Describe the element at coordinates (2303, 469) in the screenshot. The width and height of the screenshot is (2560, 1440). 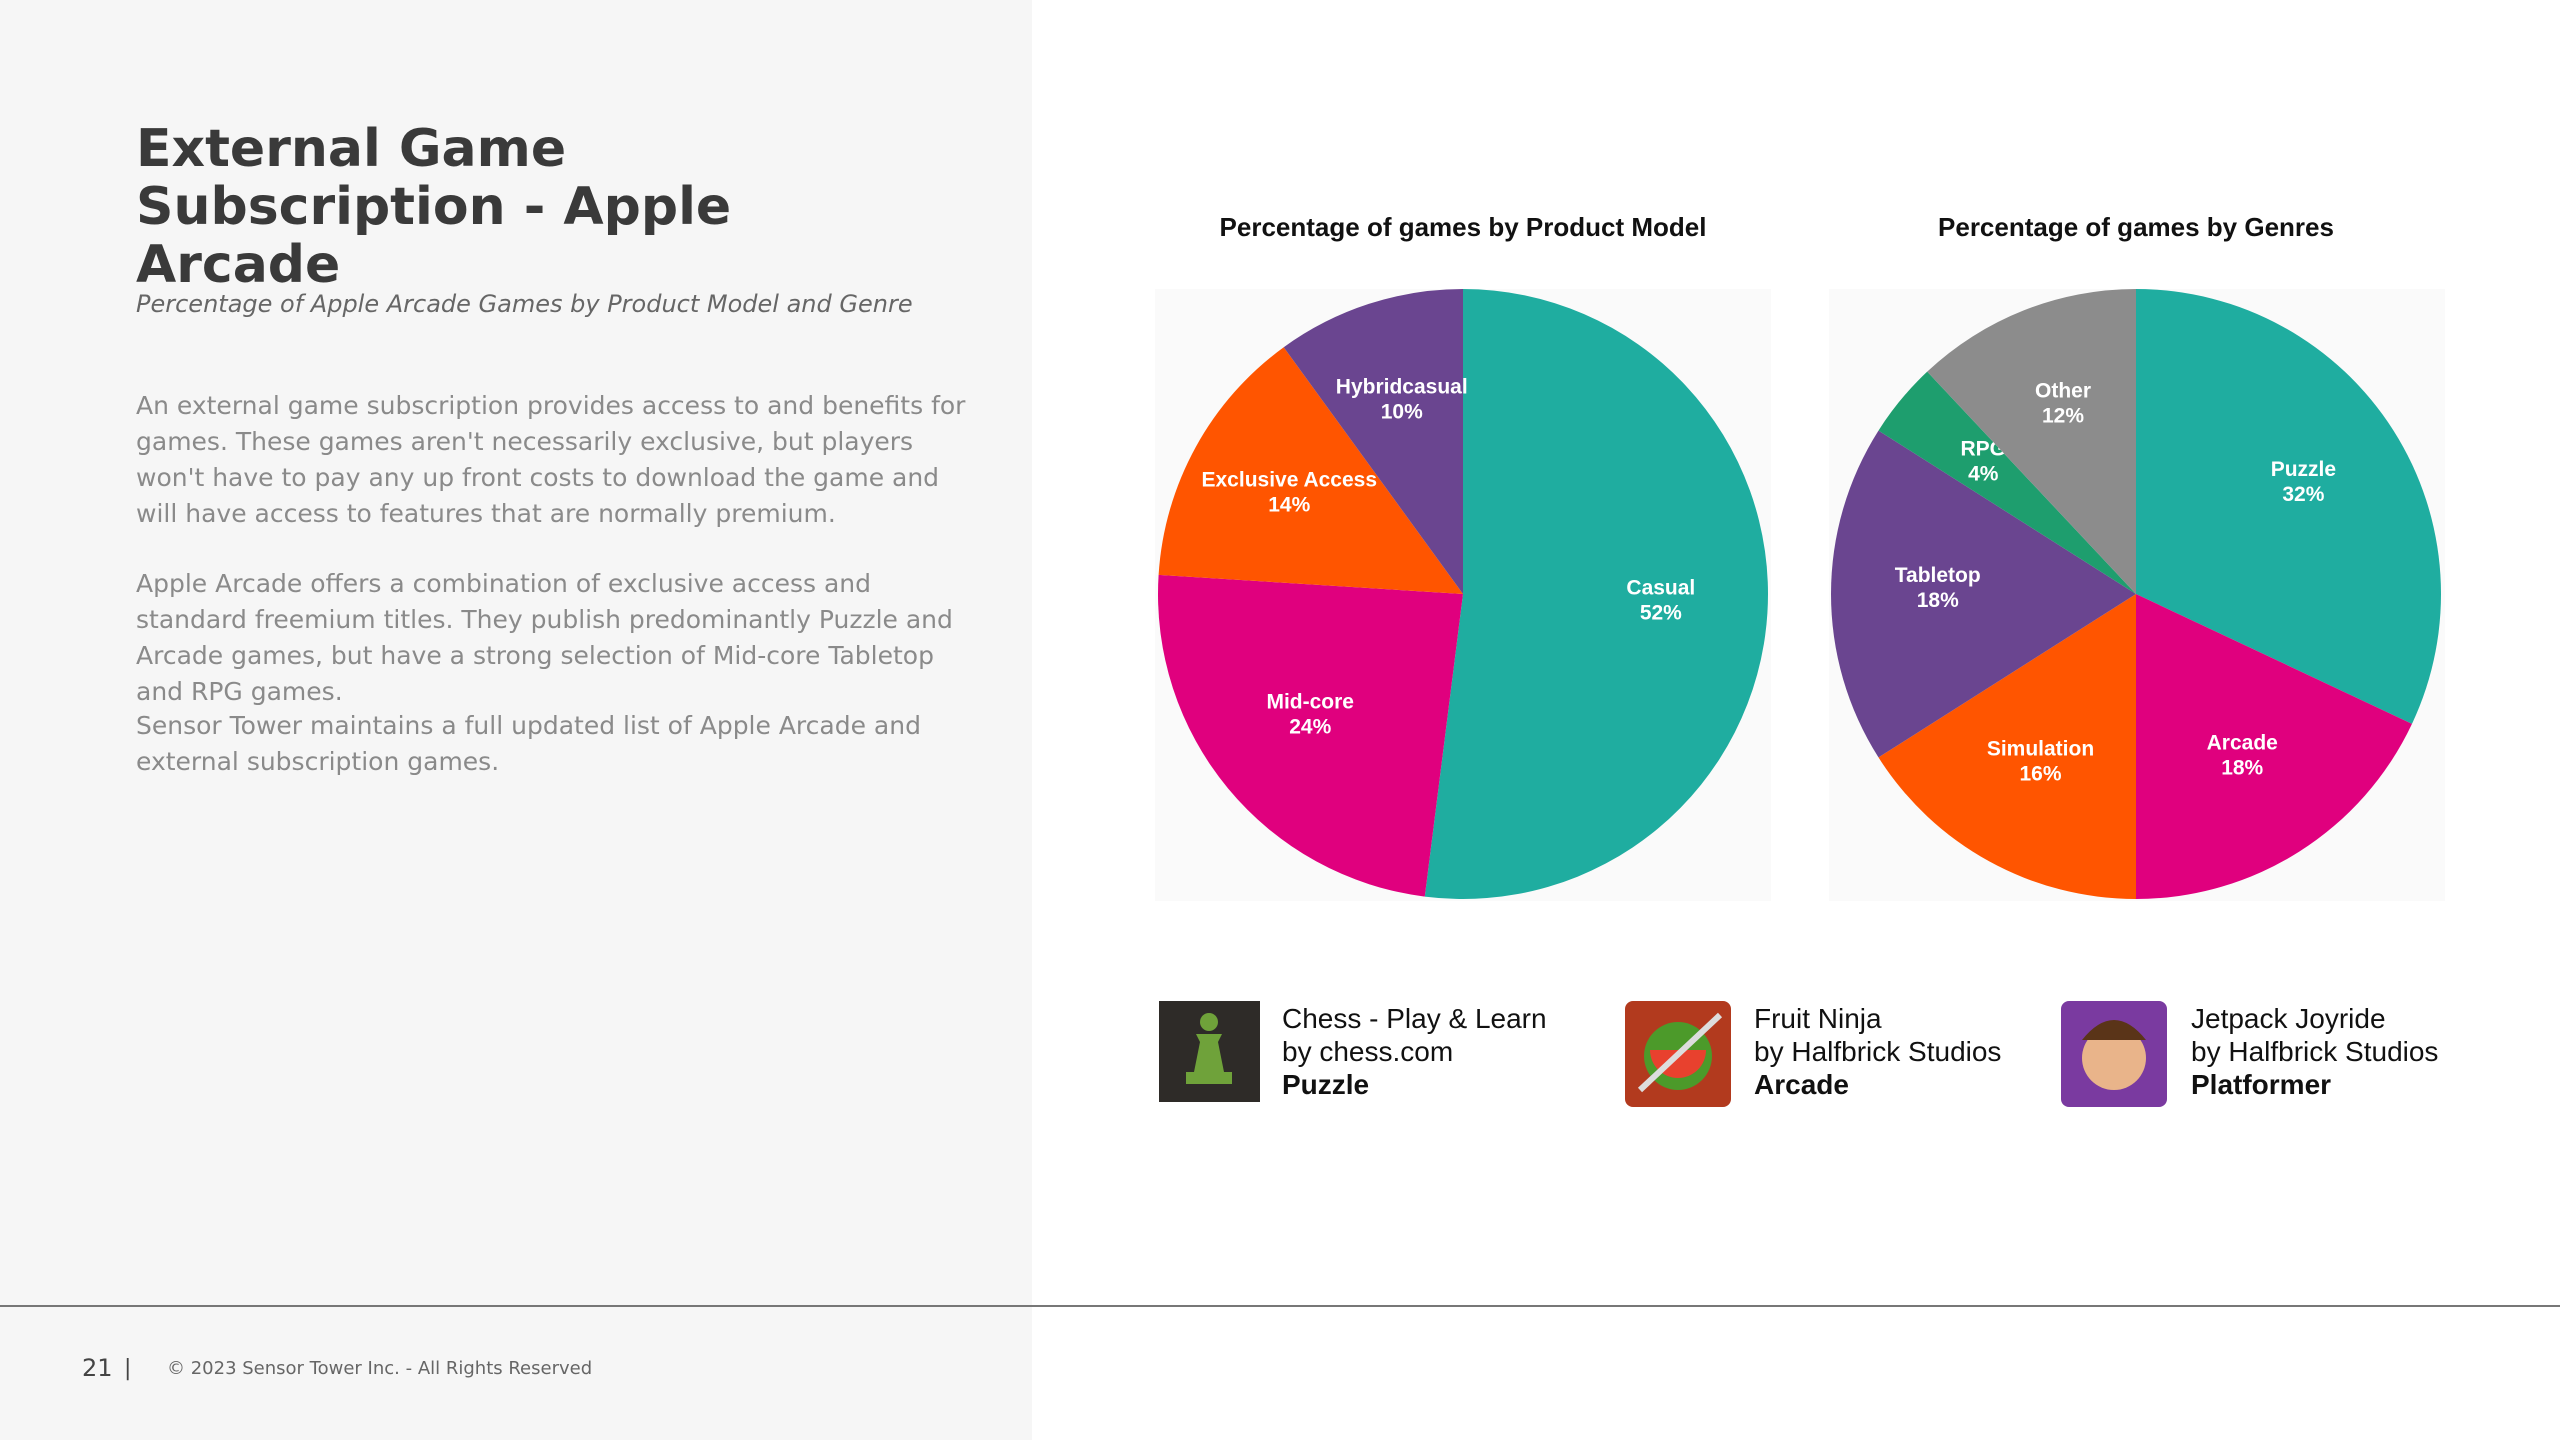
I see `slice-label: Puzzle` at that location.